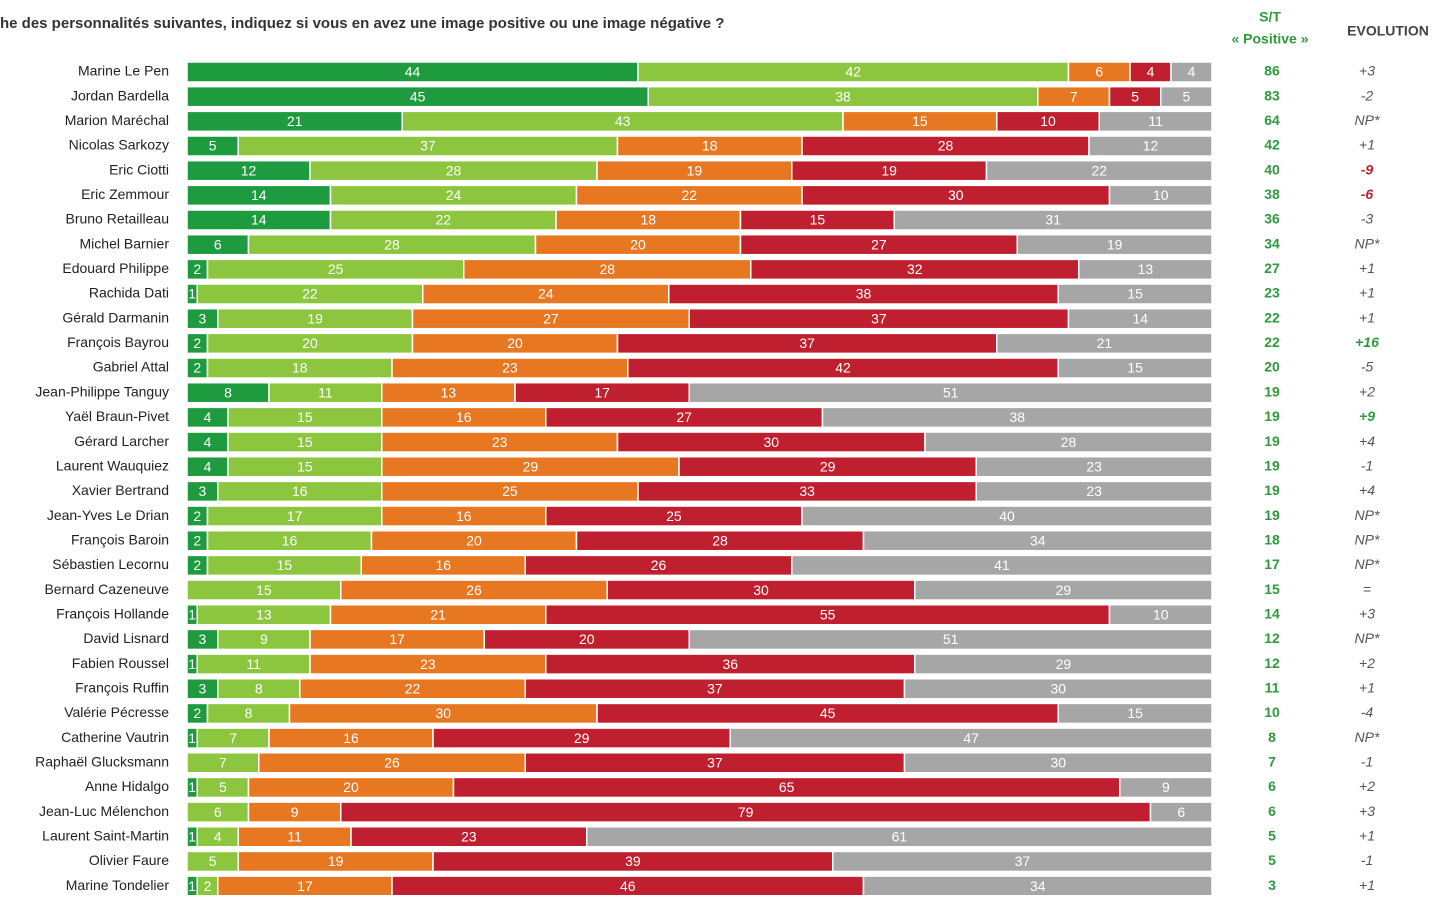 The height and width of the screenshot is (900, 1435). Describe the element at coordinates (1272, 71) in the screenshot. I see `total-label: 86` at that location.